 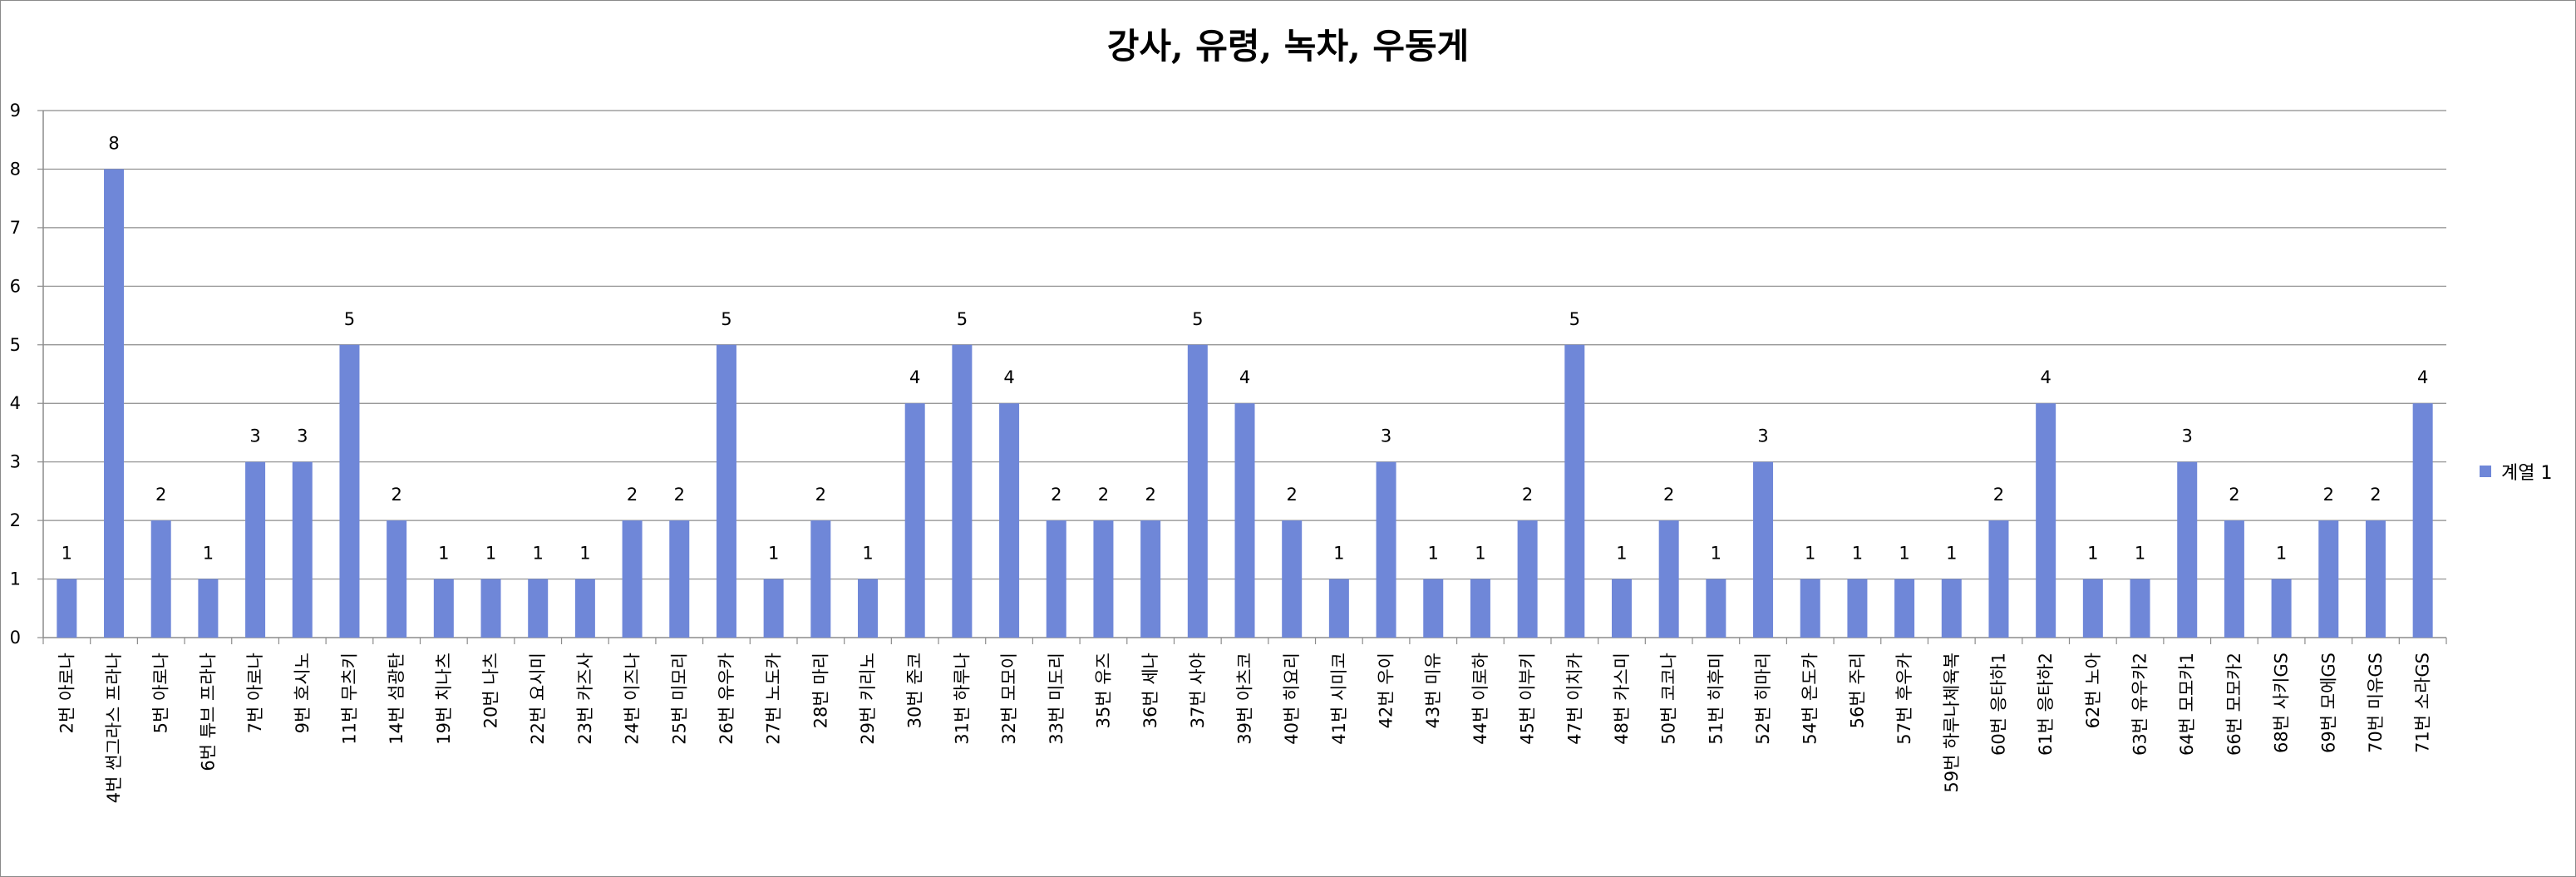 I want to click on x-tick-label: 11번 무츠키, so click(x=349, y=699).